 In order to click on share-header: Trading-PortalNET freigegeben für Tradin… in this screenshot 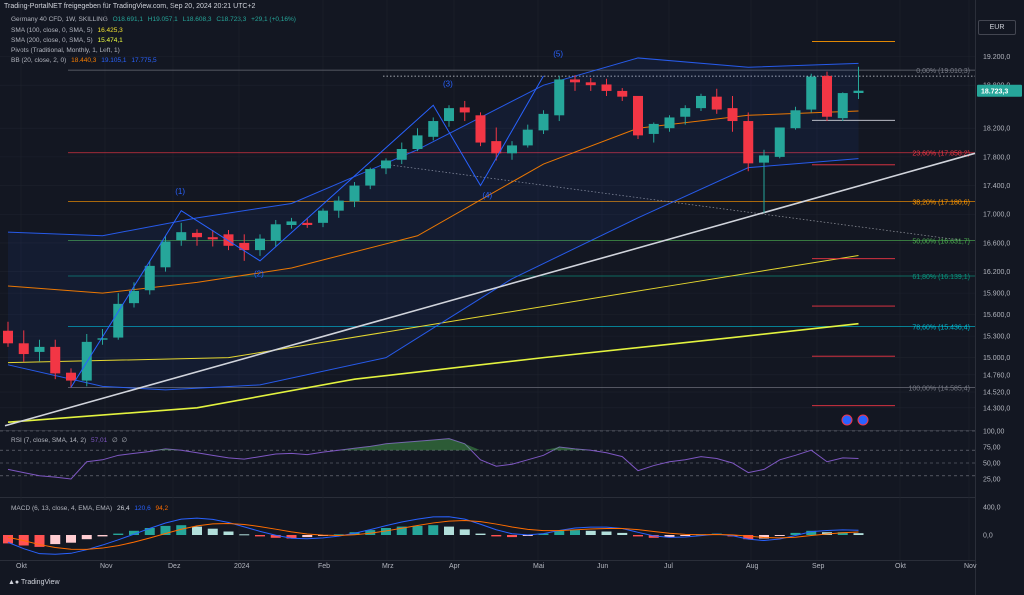, I will do `click(130, 6)`.